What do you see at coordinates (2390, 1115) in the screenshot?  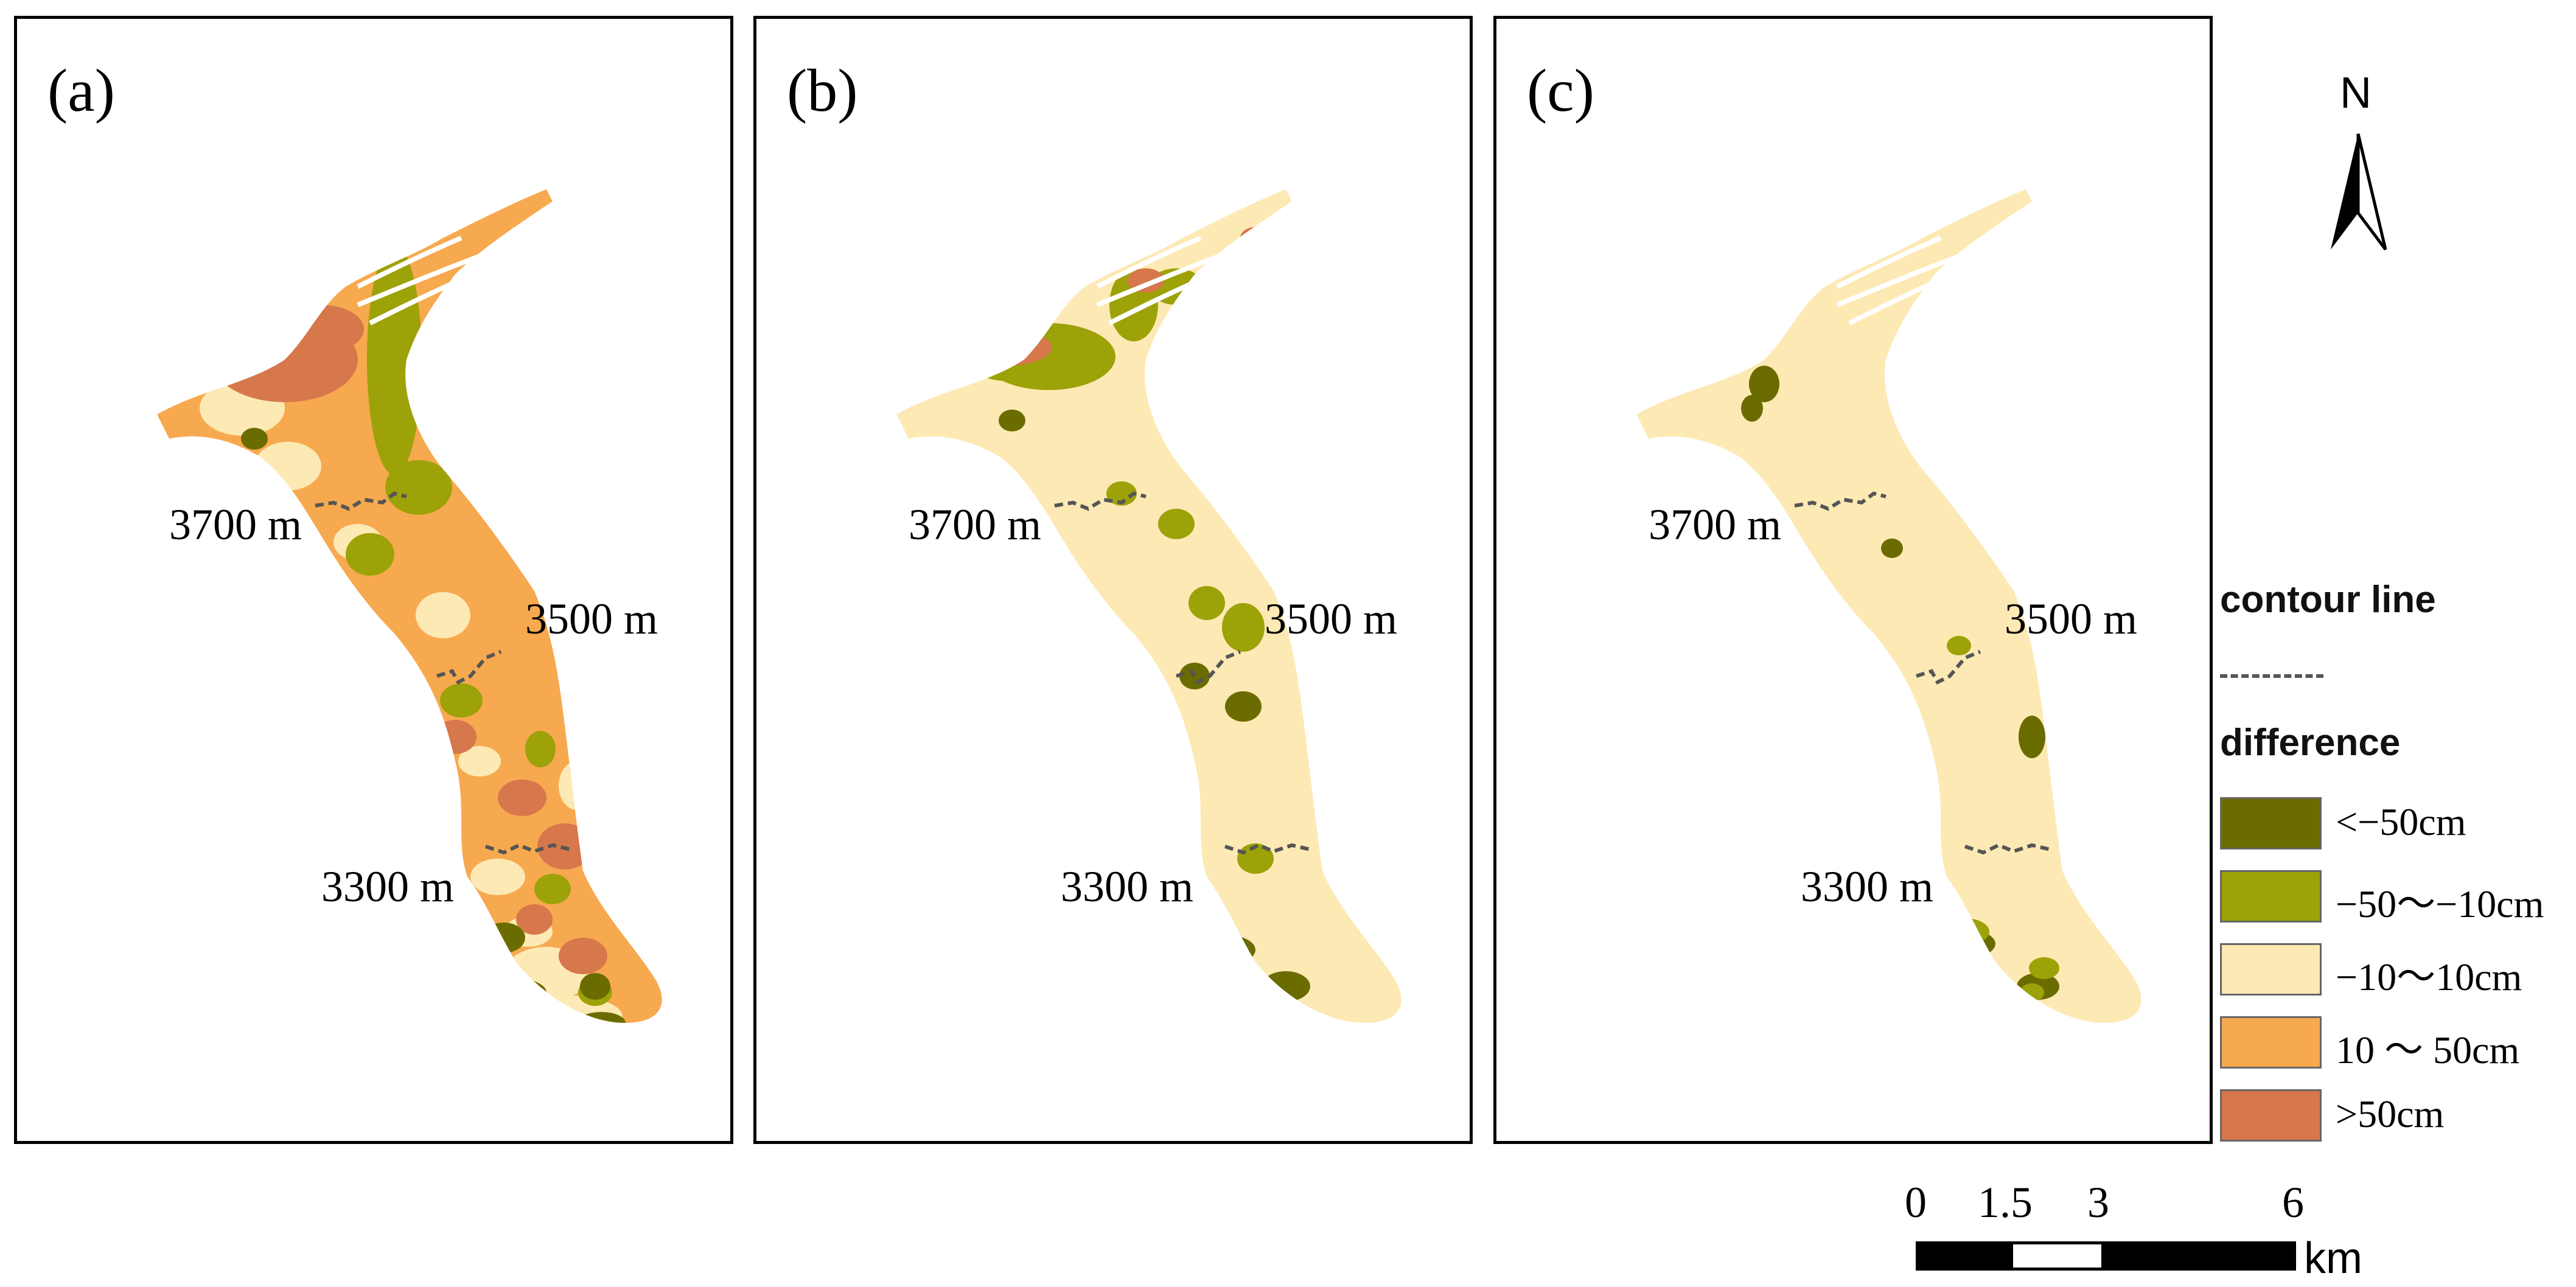 I see `legend-item-gt50: >50cm` at bounding box center [2390, 1115].